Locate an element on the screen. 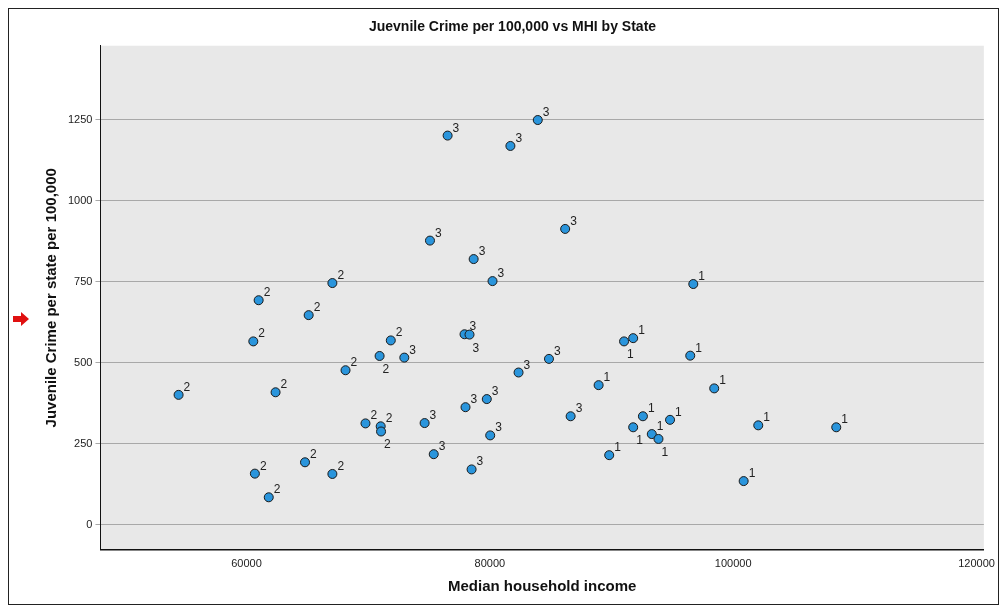 The width and height of the screenshot is (1007, 613). x-tick-label: 120000 is located at coordinates (976, 563).